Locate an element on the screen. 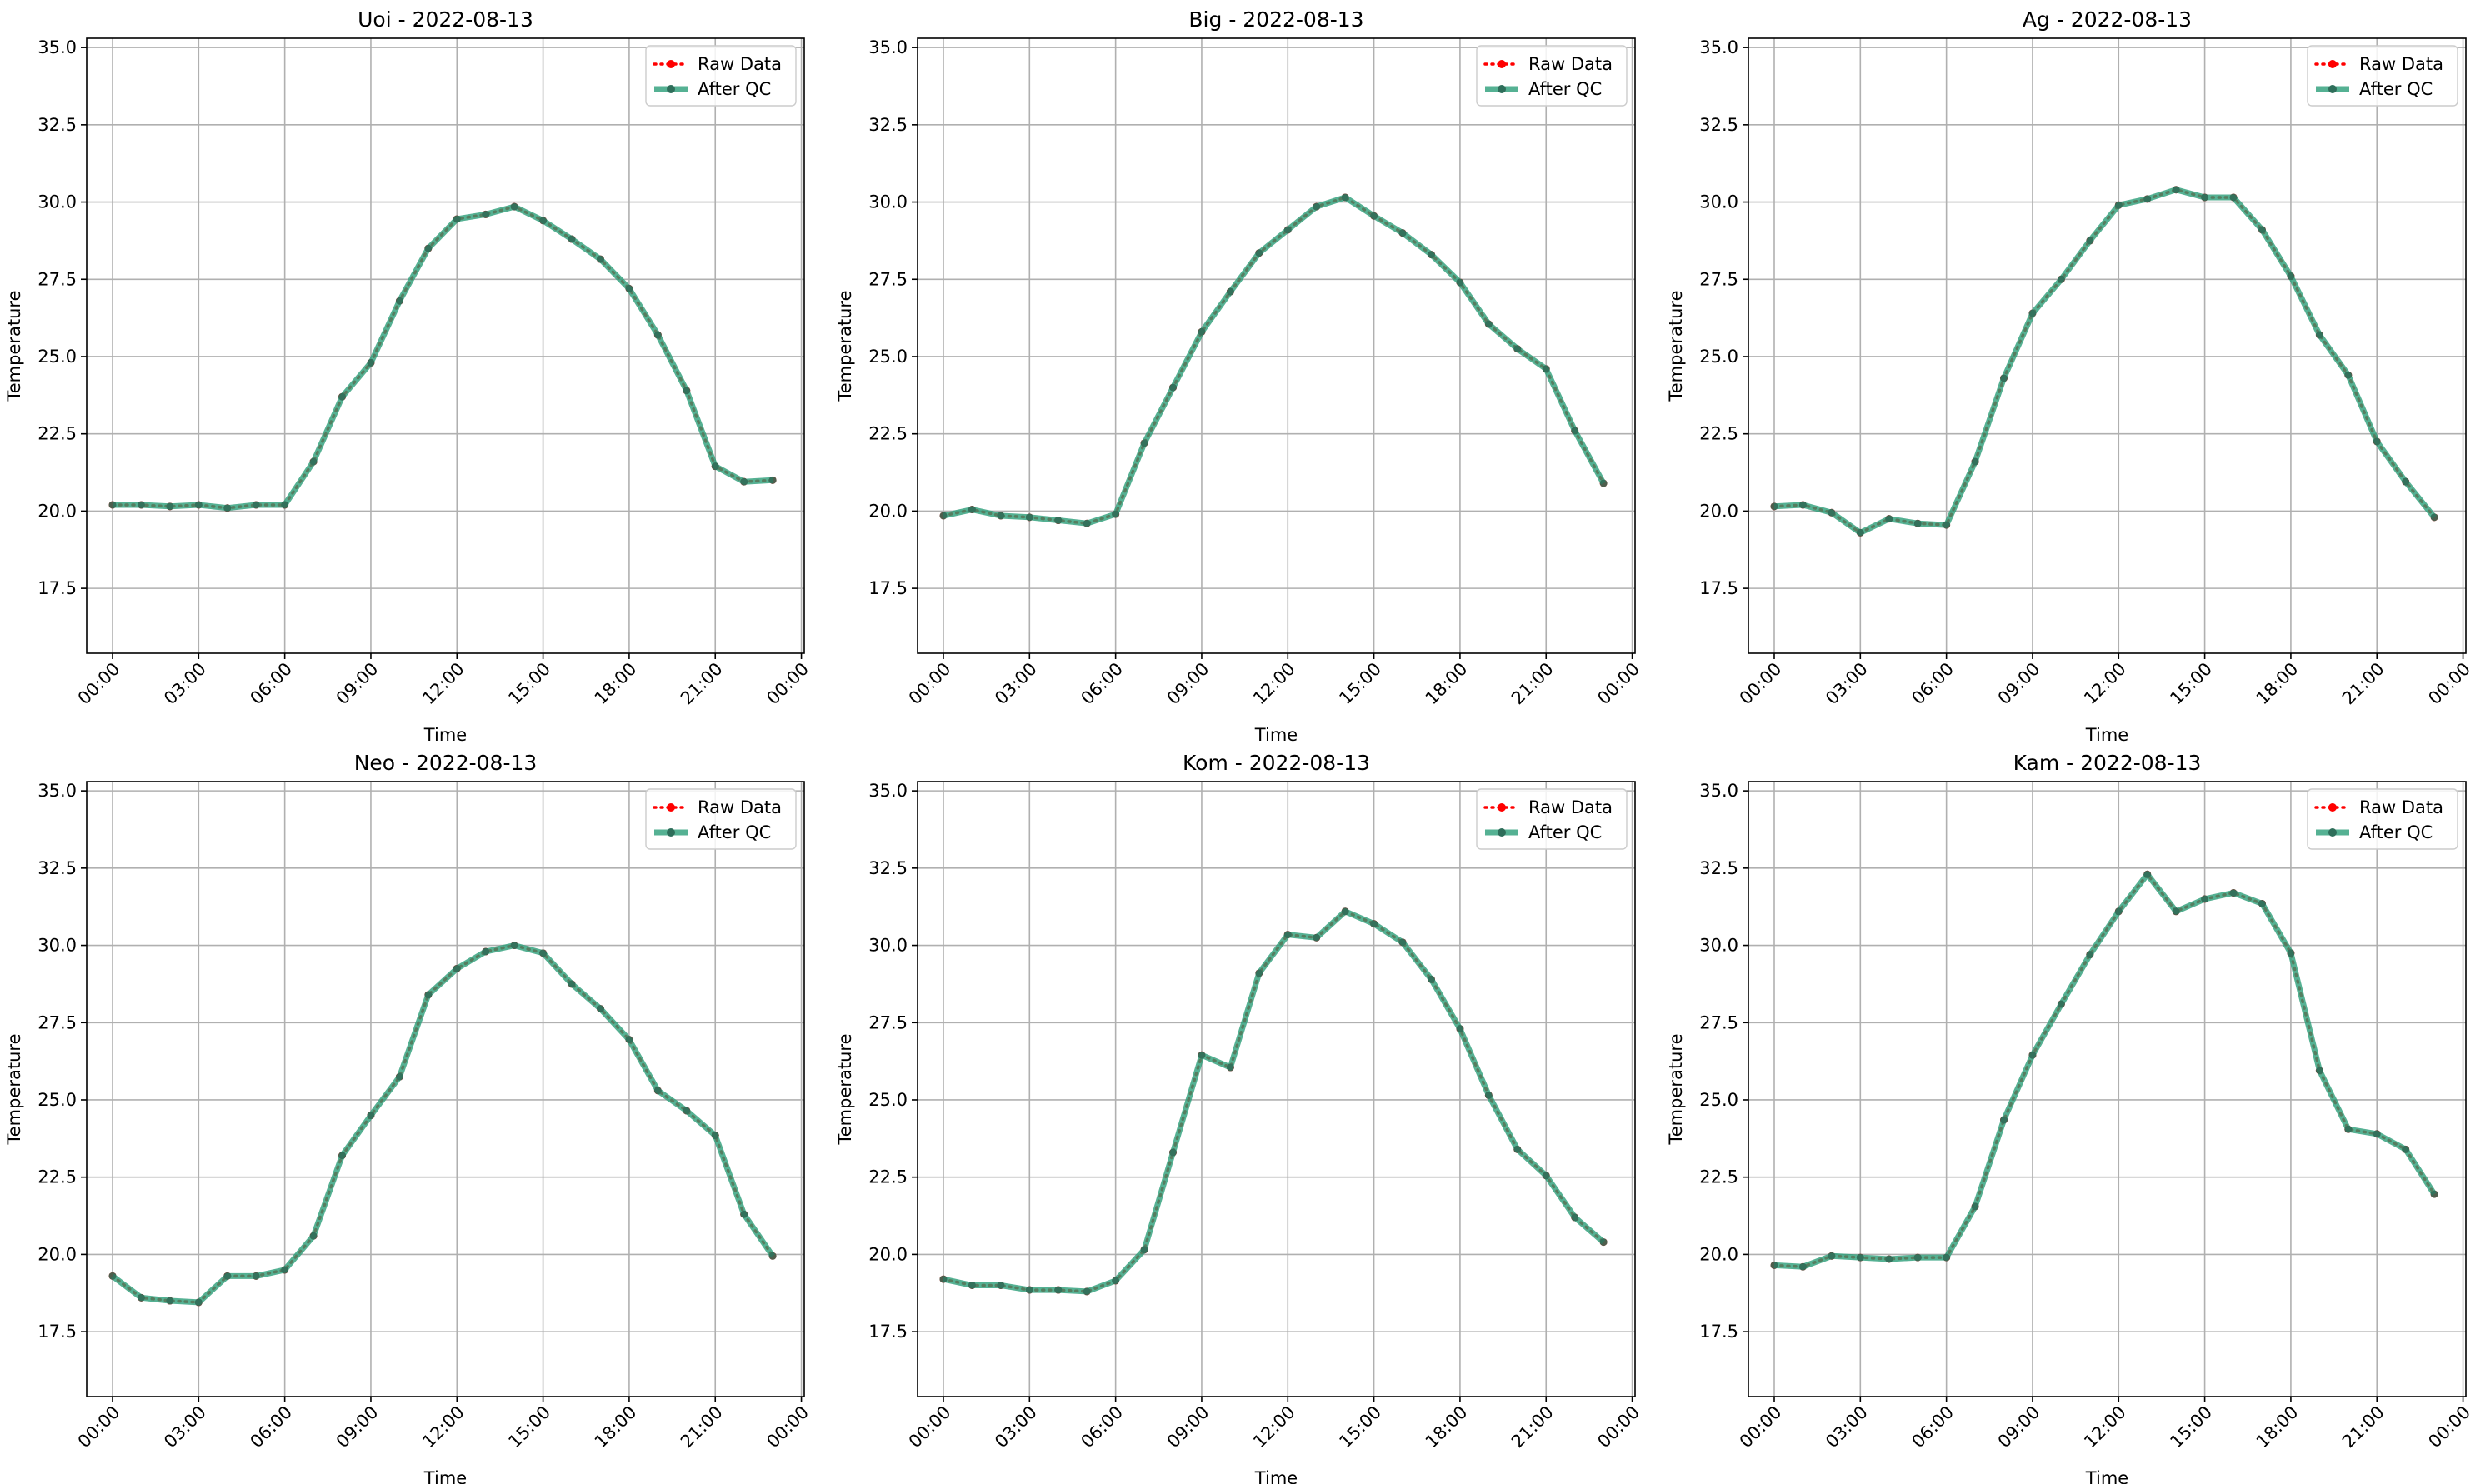 This screenshot has height=1484, width=2486. axes-frame is located at coordinates (445, 1089).